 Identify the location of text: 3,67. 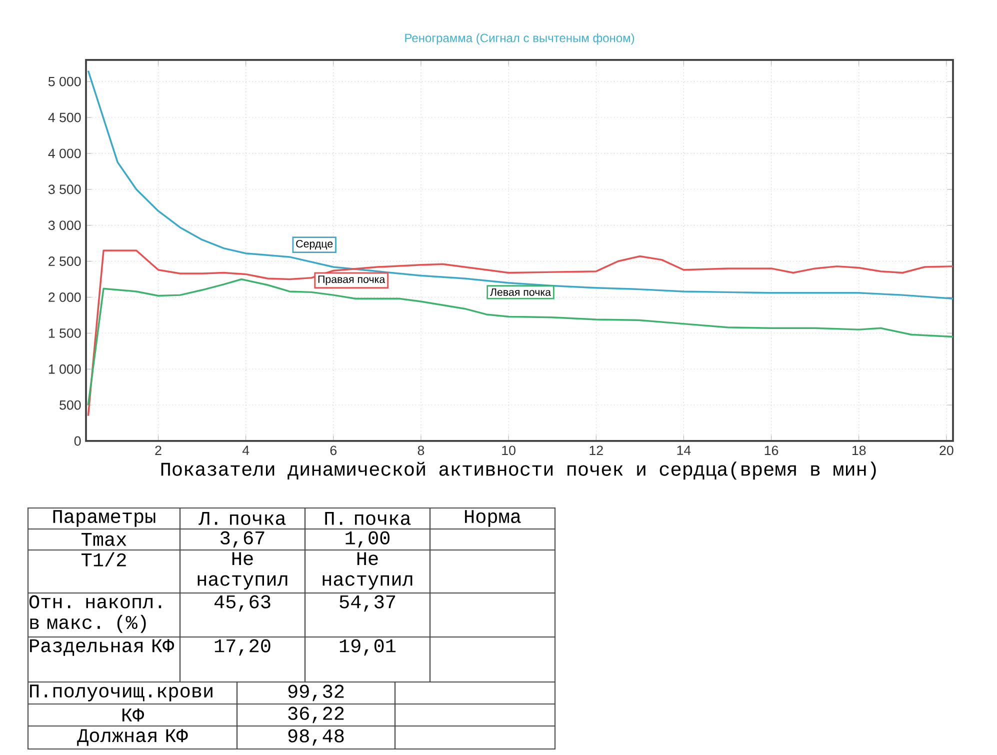
(242, 539).